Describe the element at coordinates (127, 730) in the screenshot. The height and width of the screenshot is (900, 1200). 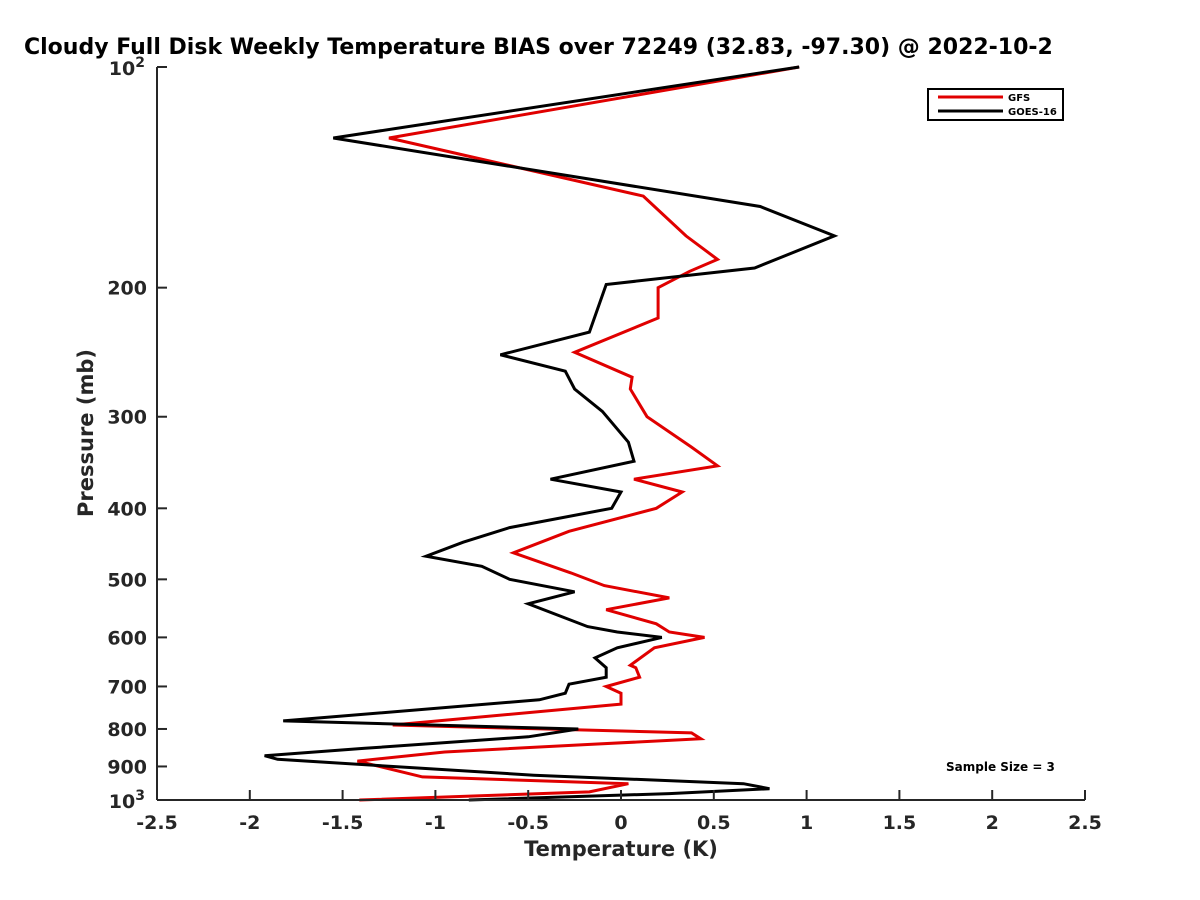
I see `y-tick-label: 800` at that location.